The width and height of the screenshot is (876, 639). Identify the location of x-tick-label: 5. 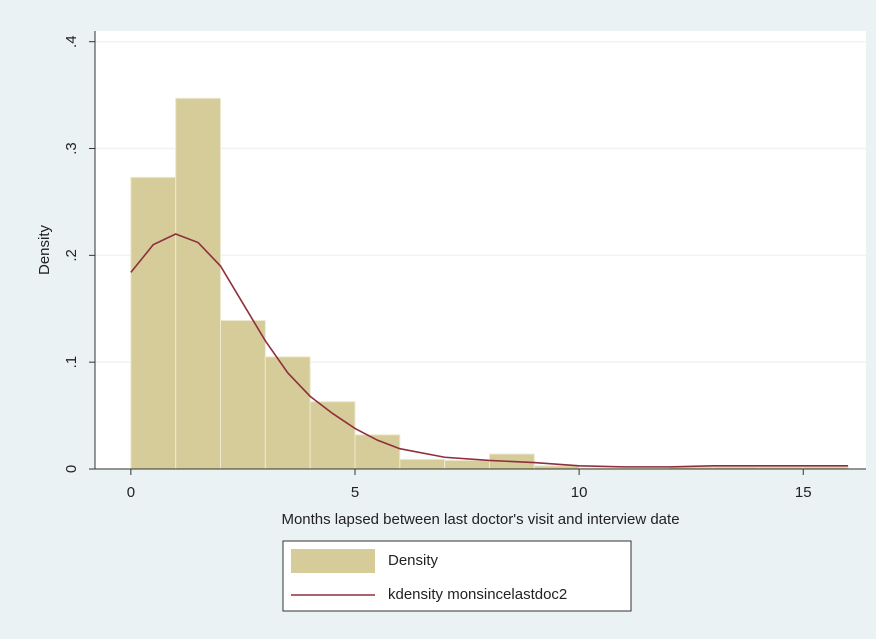
(355, 492).